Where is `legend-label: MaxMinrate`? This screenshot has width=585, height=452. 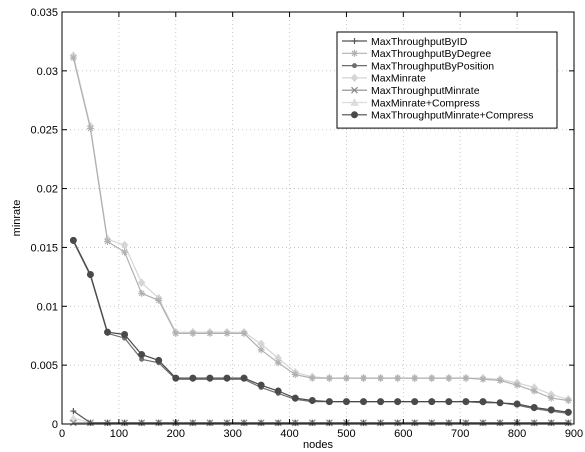
legend-label: MaxMinrate is located at coordinates (398, 79).